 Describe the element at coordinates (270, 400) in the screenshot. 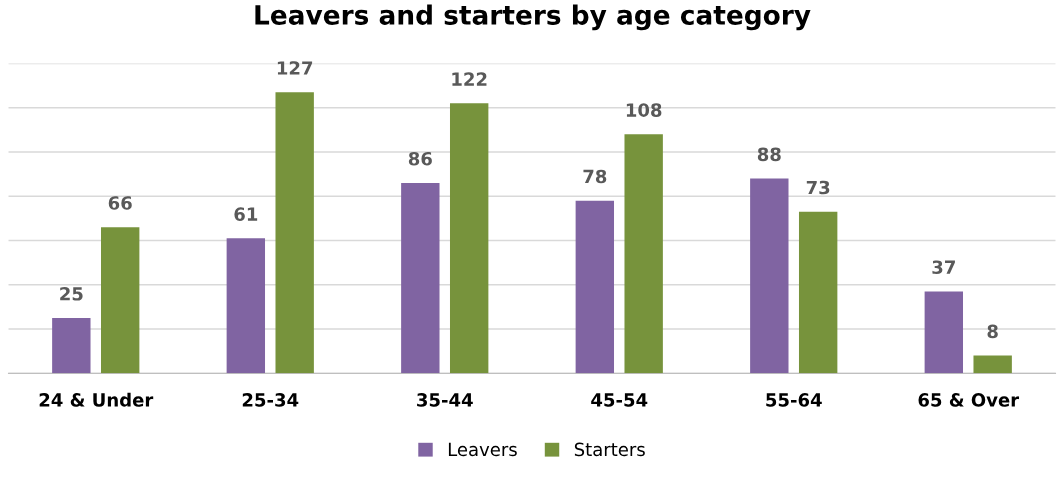

I see `x-tick-label: 25-34` at that location.